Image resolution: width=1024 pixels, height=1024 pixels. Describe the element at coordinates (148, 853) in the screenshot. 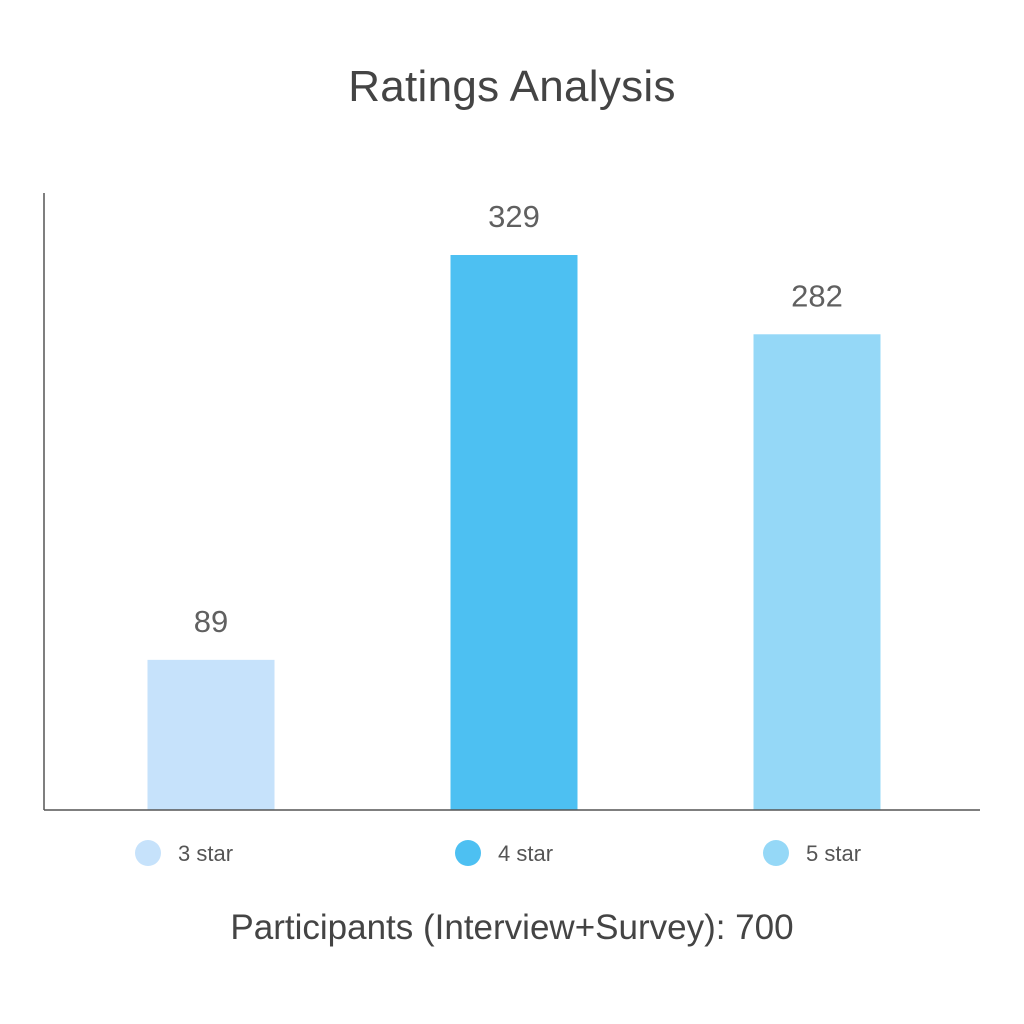

I see `legend-swatch-3-star` at that location.